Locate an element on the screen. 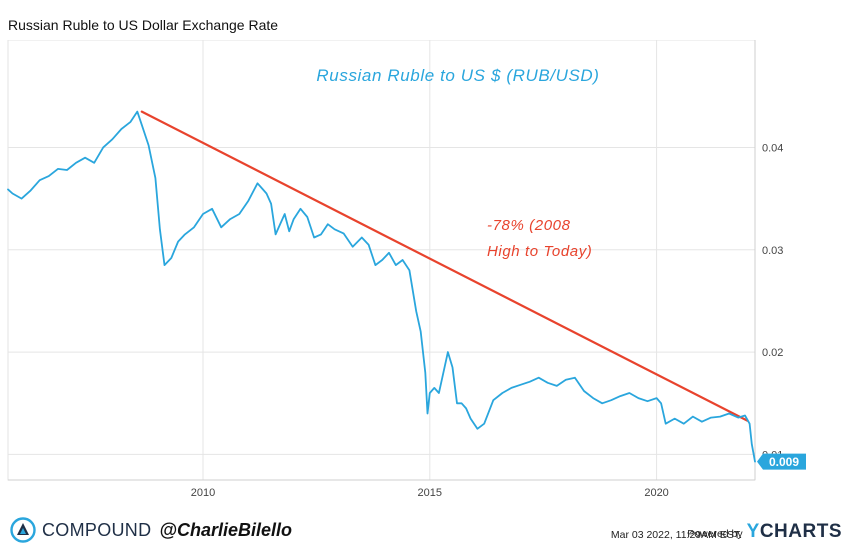 Image resolution: width=850 pixels, height=549 pixels. chart-title: Russian Ruble to US Dollar Exchange Rate is located at coordinates (143, 25).